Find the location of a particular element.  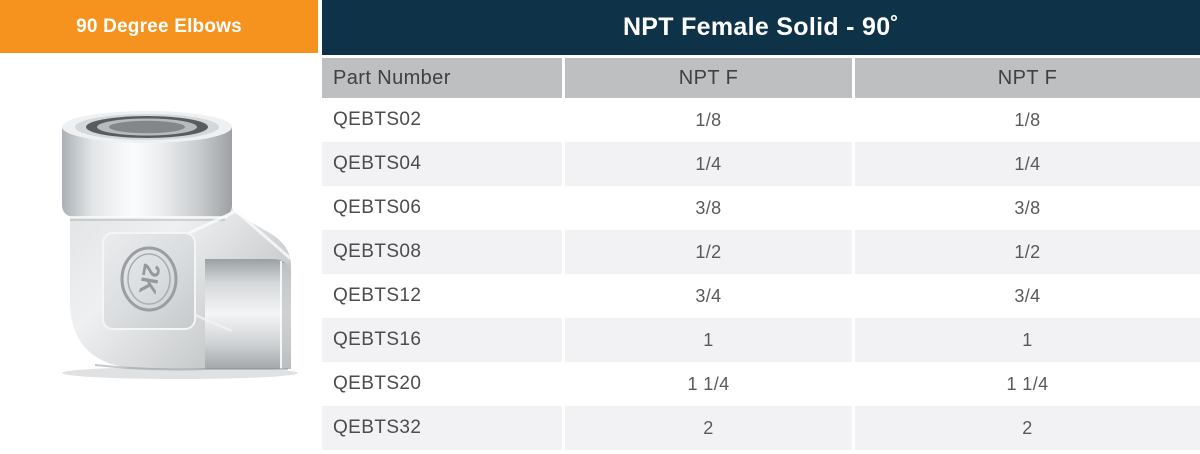

table-row: QEBTS32 2 2 is located at coordinates (761, 428).